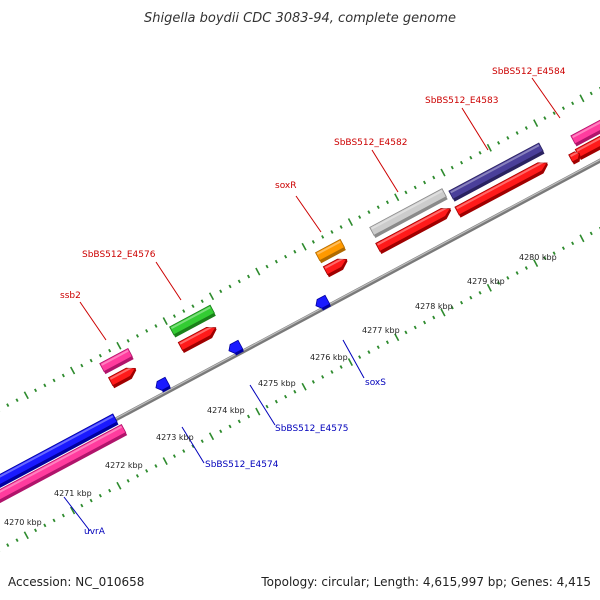  I want to click on feature-small-red, so click(574, 158).